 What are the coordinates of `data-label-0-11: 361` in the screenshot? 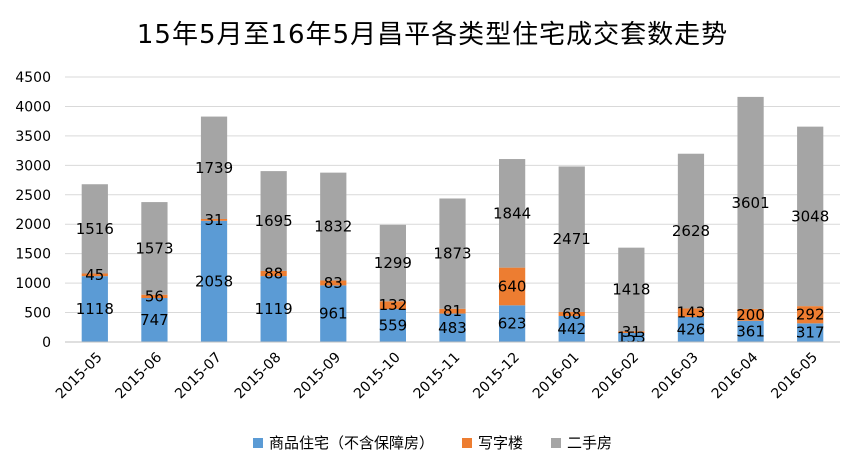 It's located at (750, 331).